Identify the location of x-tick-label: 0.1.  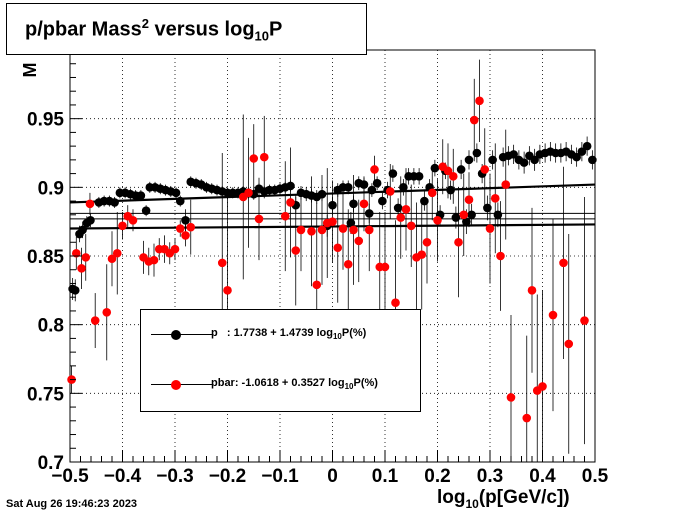
(385, 476).